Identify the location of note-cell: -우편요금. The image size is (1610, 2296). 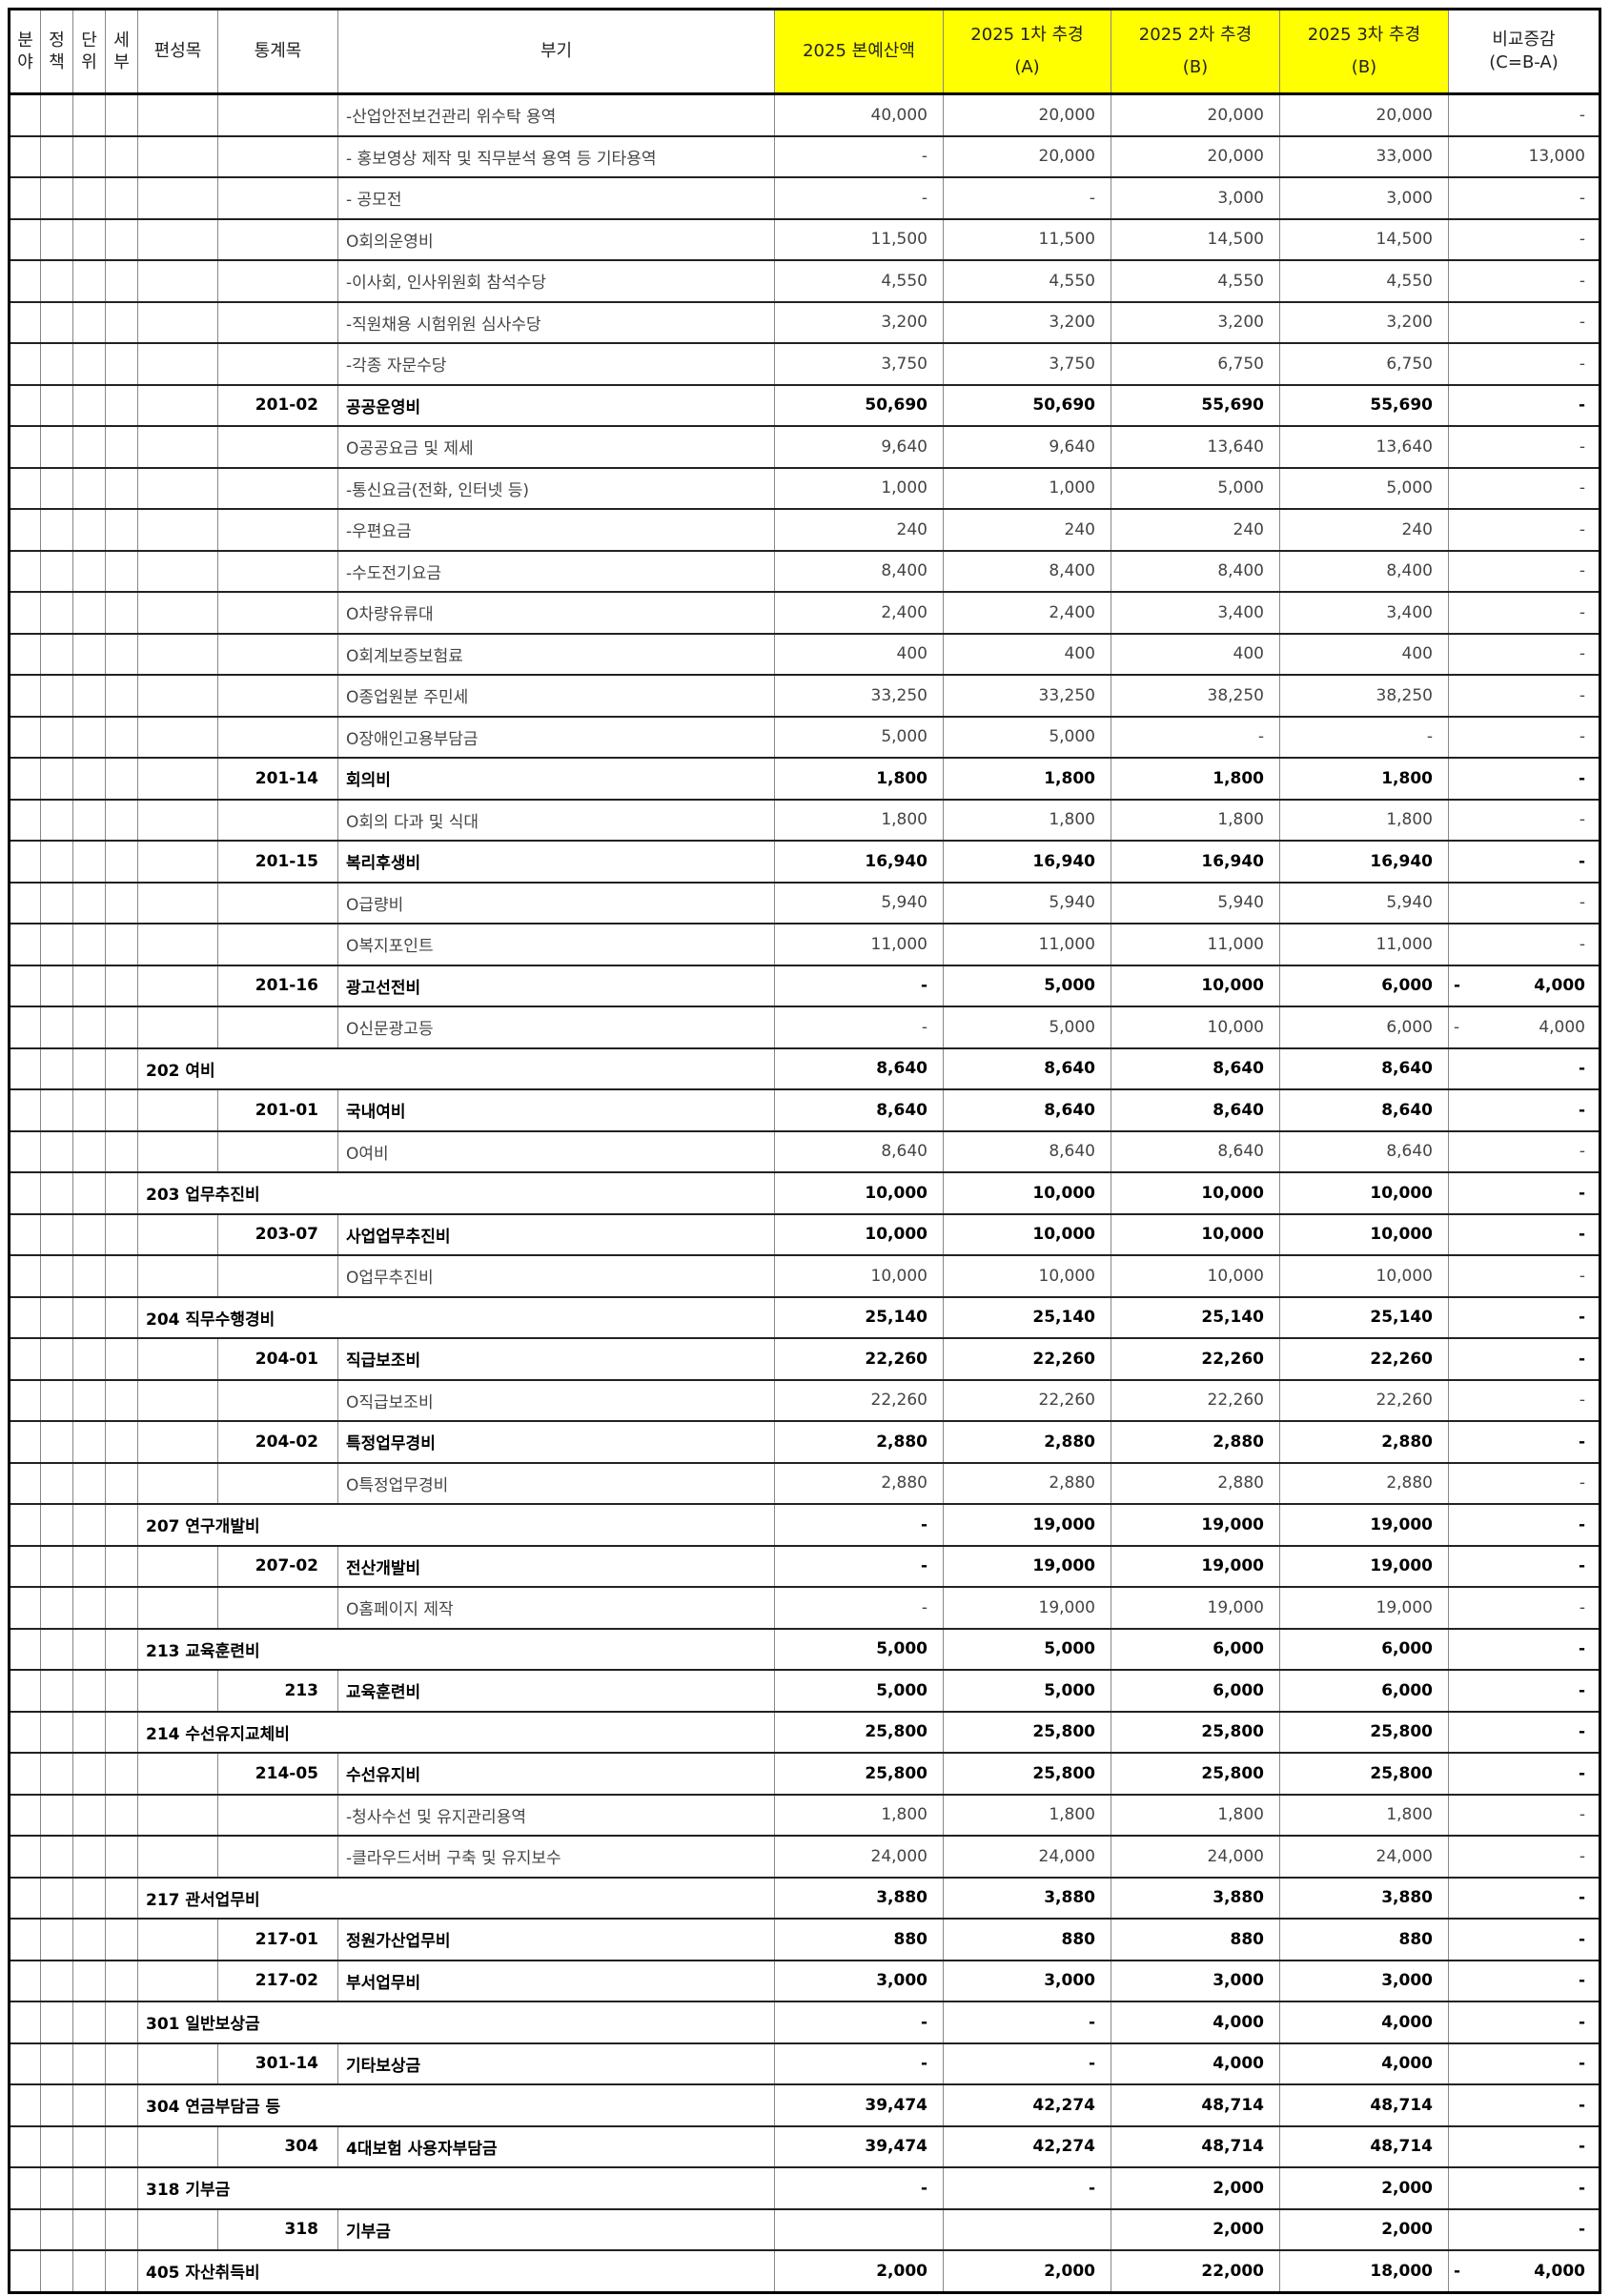
(556, 530).